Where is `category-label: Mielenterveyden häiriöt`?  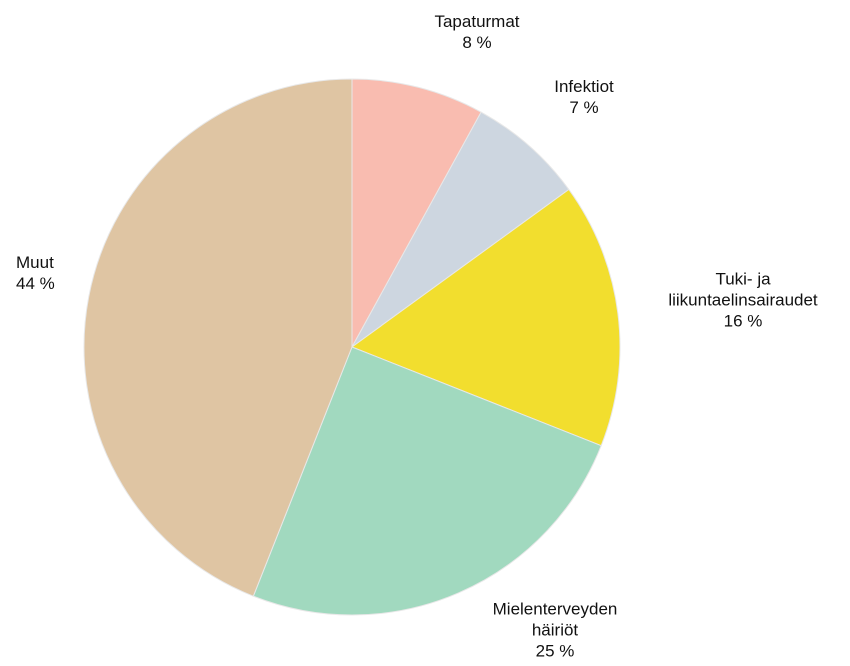 category-label: Mielenterveyden häiriöt is located at coordinates (555, 619).